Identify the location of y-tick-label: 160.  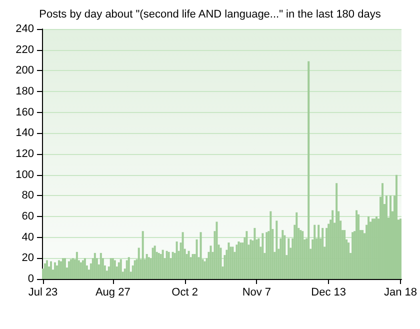
(25, 112).